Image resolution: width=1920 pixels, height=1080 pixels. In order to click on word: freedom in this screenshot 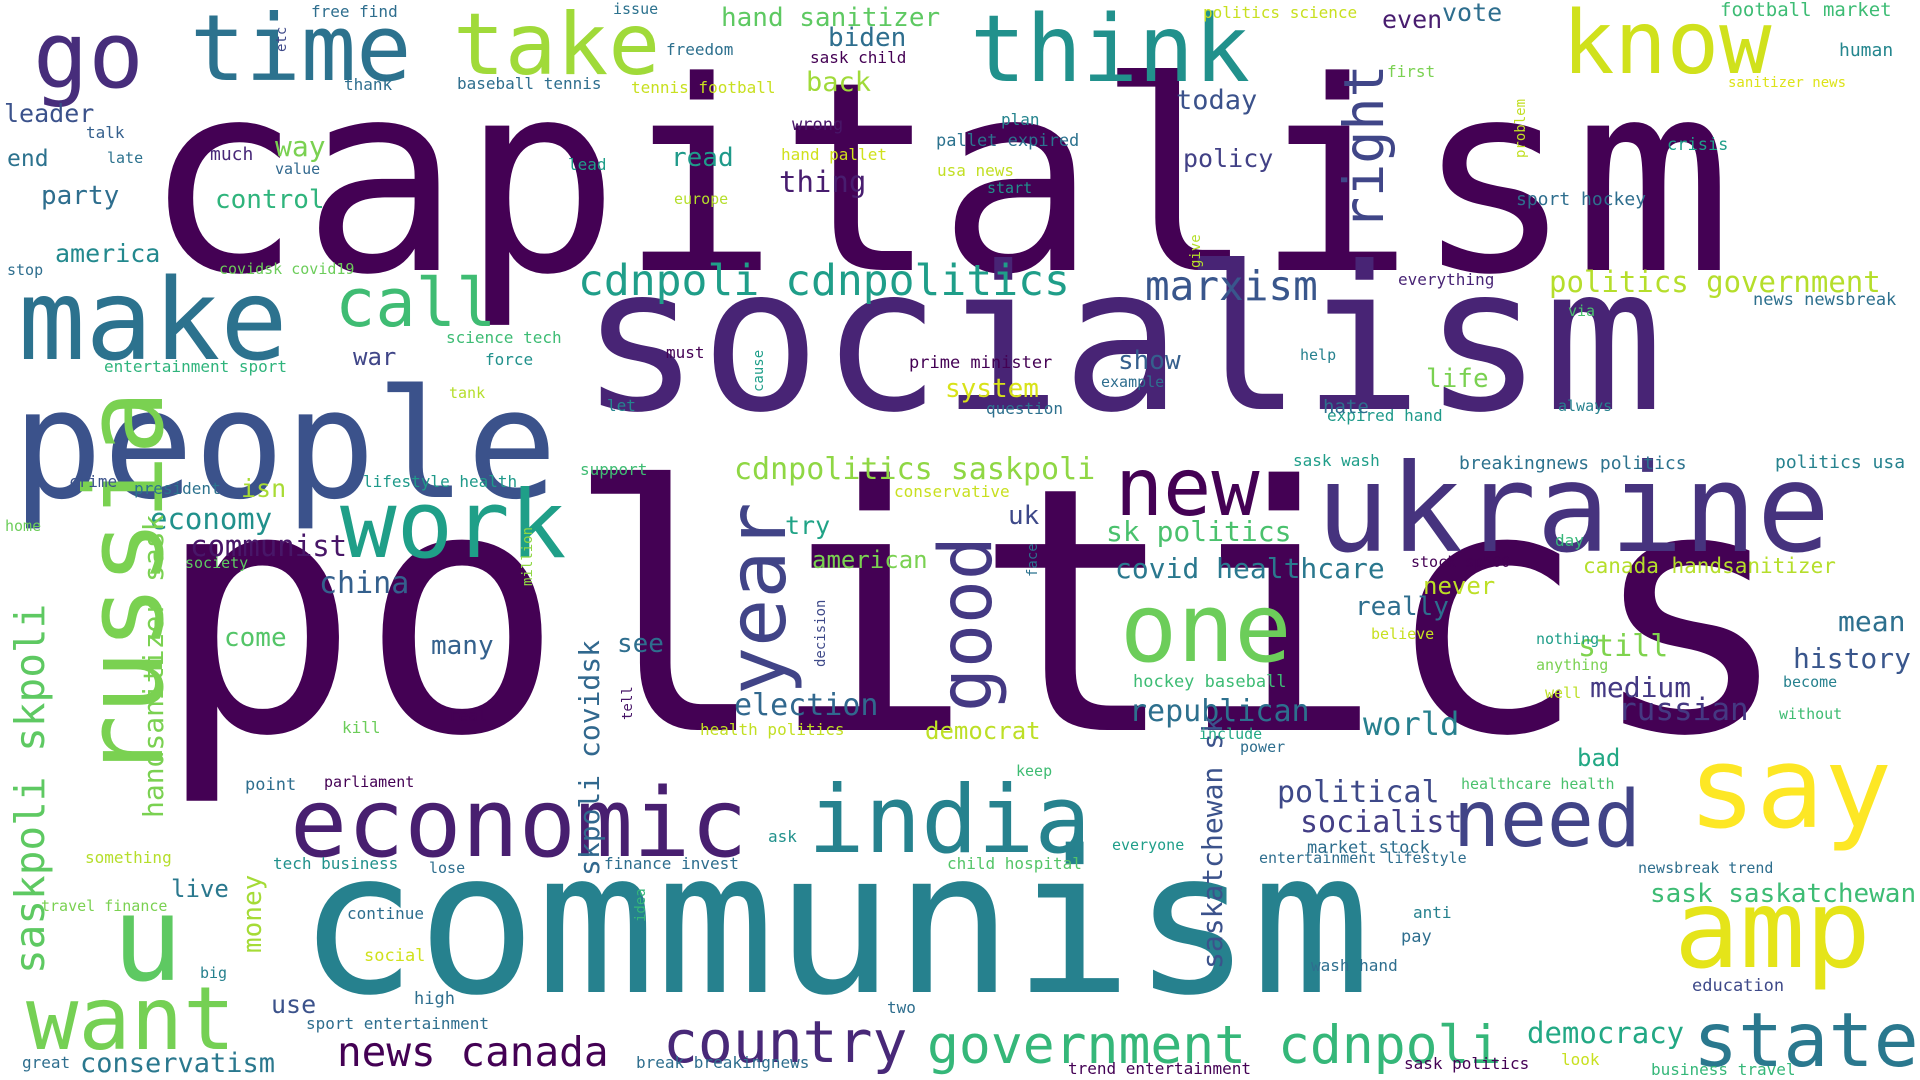, I will do `click(700, 49)`.